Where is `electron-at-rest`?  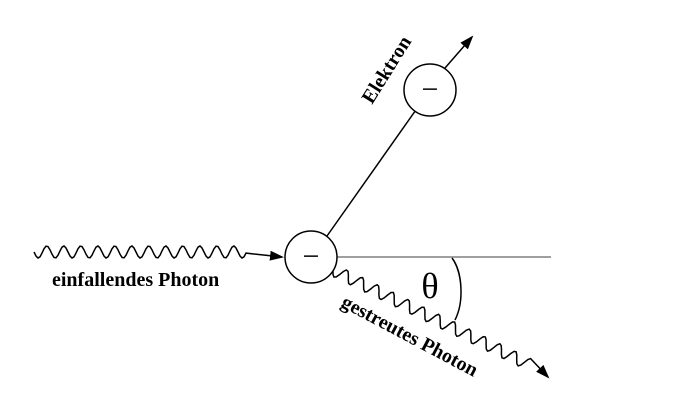
electron-at-rest is located at coordinates (311, 257).